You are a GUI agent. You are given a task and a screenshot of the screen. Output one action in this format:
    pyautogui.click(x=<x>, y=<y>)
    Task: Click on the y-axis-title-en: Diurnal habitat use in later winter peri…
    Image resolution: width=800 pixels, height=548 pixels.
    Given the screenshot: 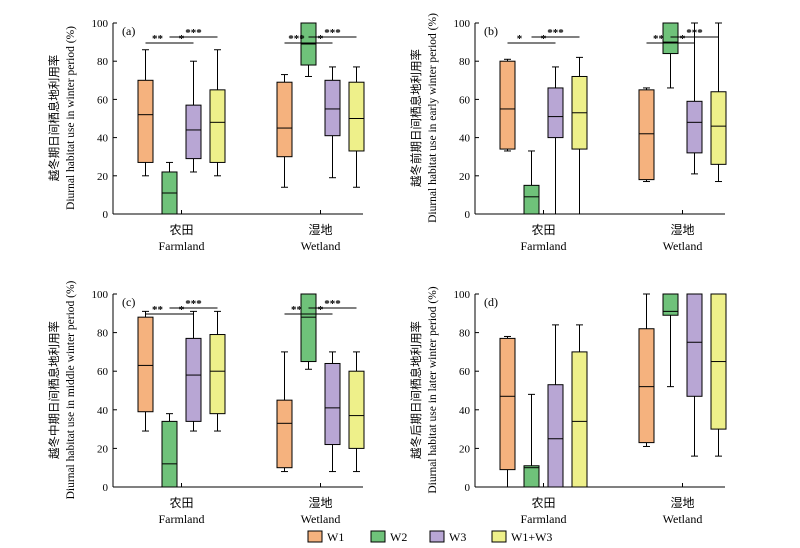 What is the action you would take?
    pyautogui.click(x=433, y=389)
    